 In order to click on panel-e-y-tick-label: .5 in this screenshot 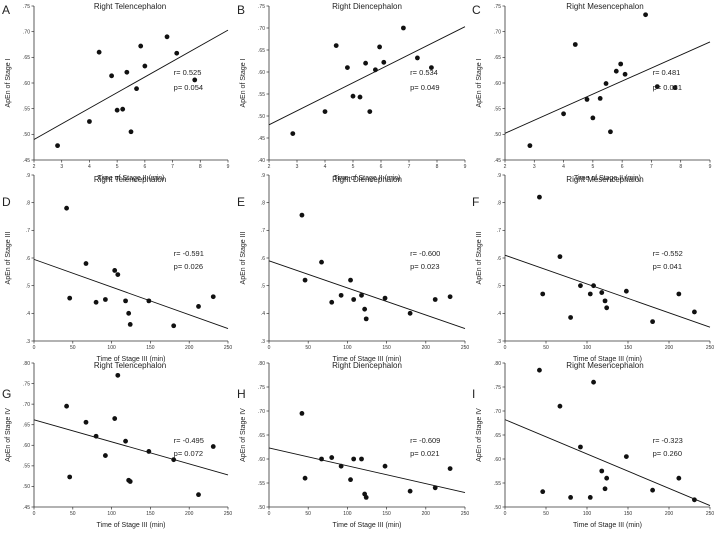, I will do `click(263, 286)`.